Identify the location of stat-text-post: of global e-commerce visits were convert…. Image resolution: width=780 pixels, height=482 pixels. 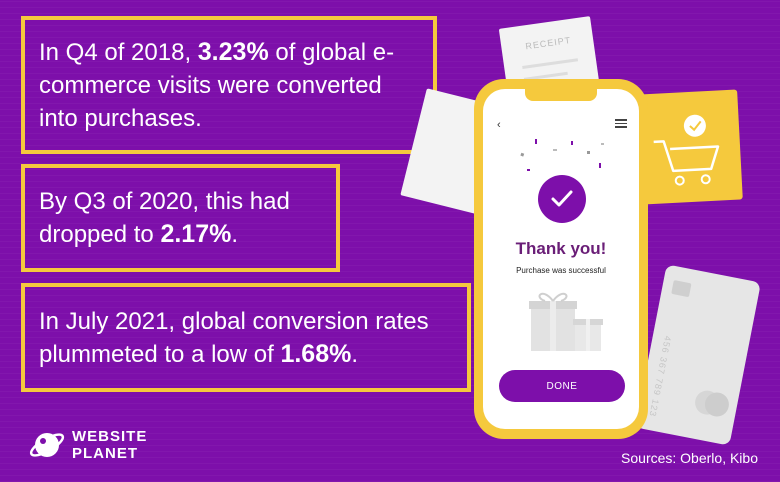
(217, 85).